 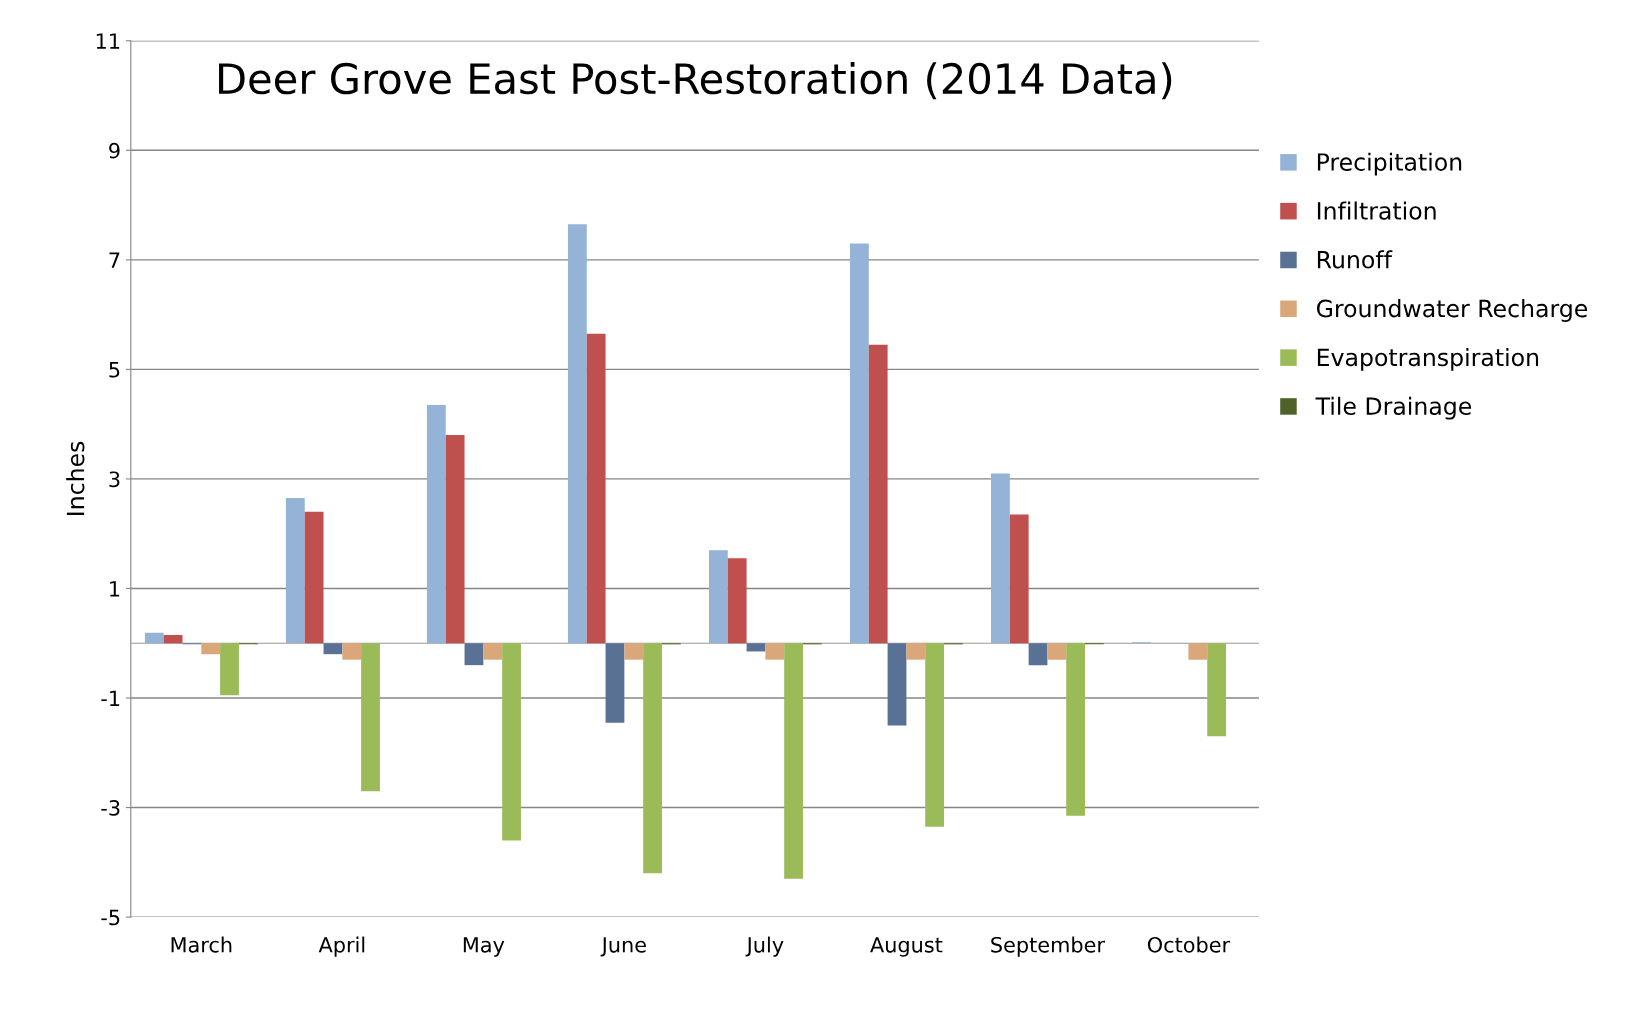 I want to click on x-tick-label: June, so click(x=623, y=947).